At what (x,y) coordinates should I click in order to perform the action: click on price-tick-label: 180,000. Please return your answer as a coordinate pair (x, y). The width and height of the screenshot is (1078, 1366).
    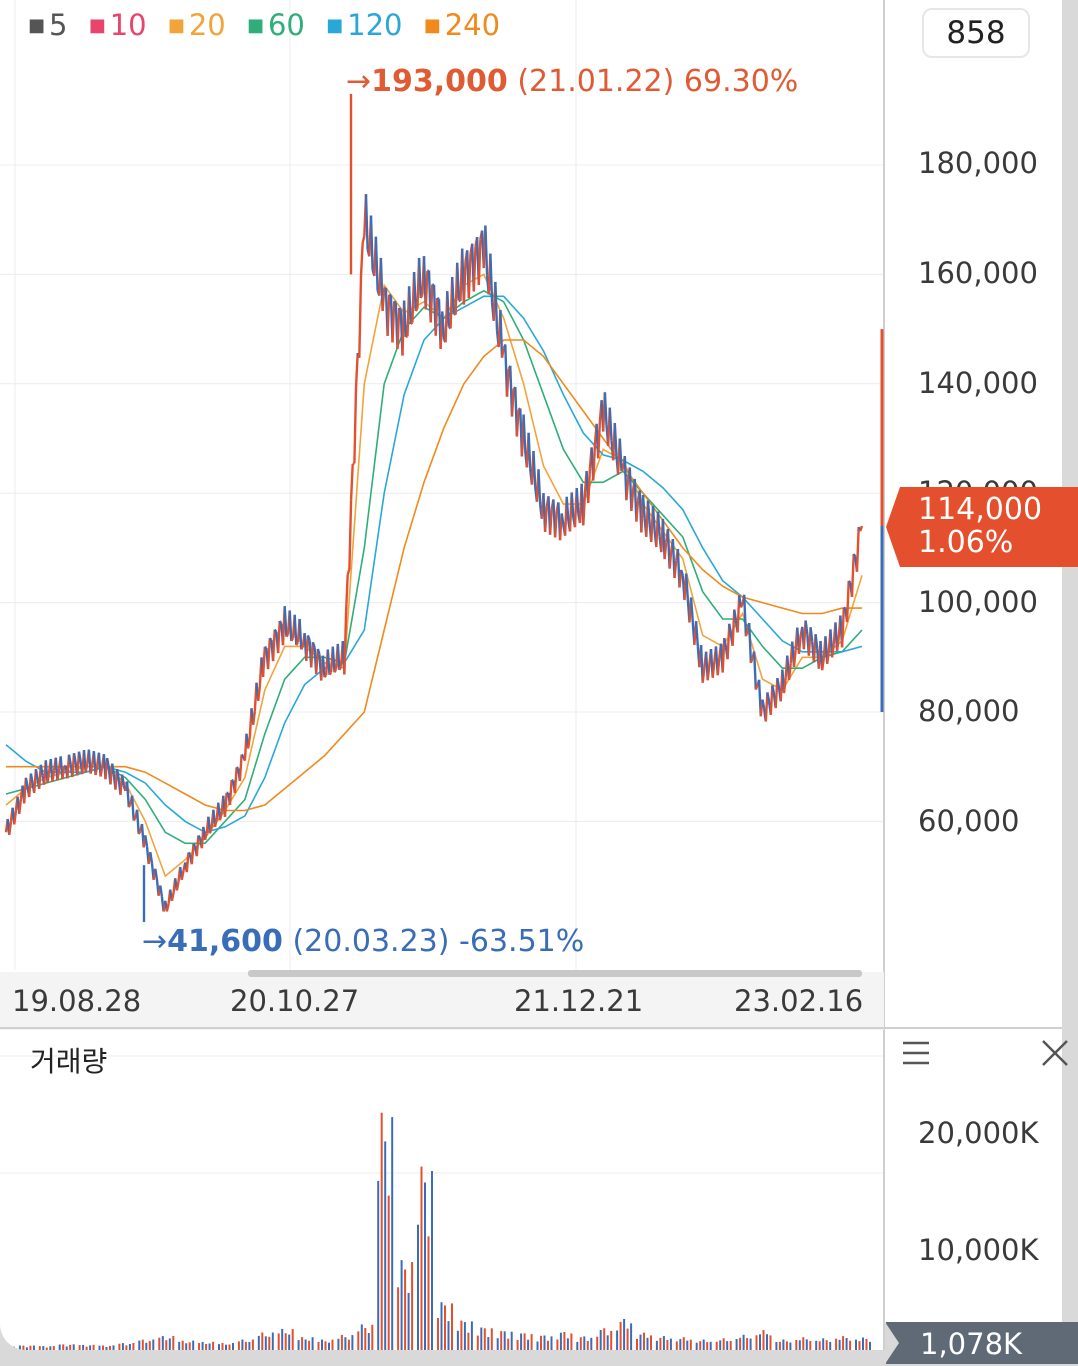
    Looking at the image, I should click on (978, 163).